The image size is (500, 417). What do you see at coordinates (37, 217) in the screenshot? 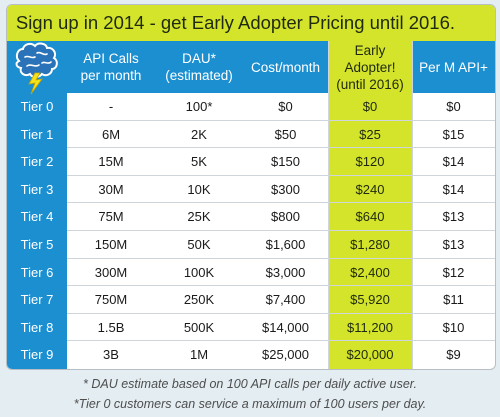
I see `tier-label: Tier 4` at bounding box center [37, 217].